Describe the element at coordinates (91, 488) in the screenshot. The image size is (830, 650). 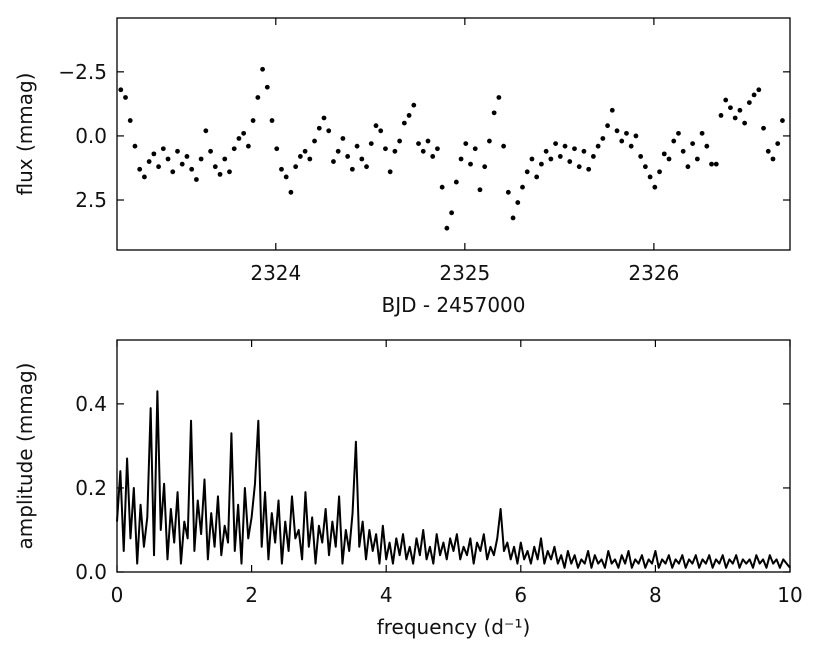
I see `y-tick-label: 0.2` at that location.